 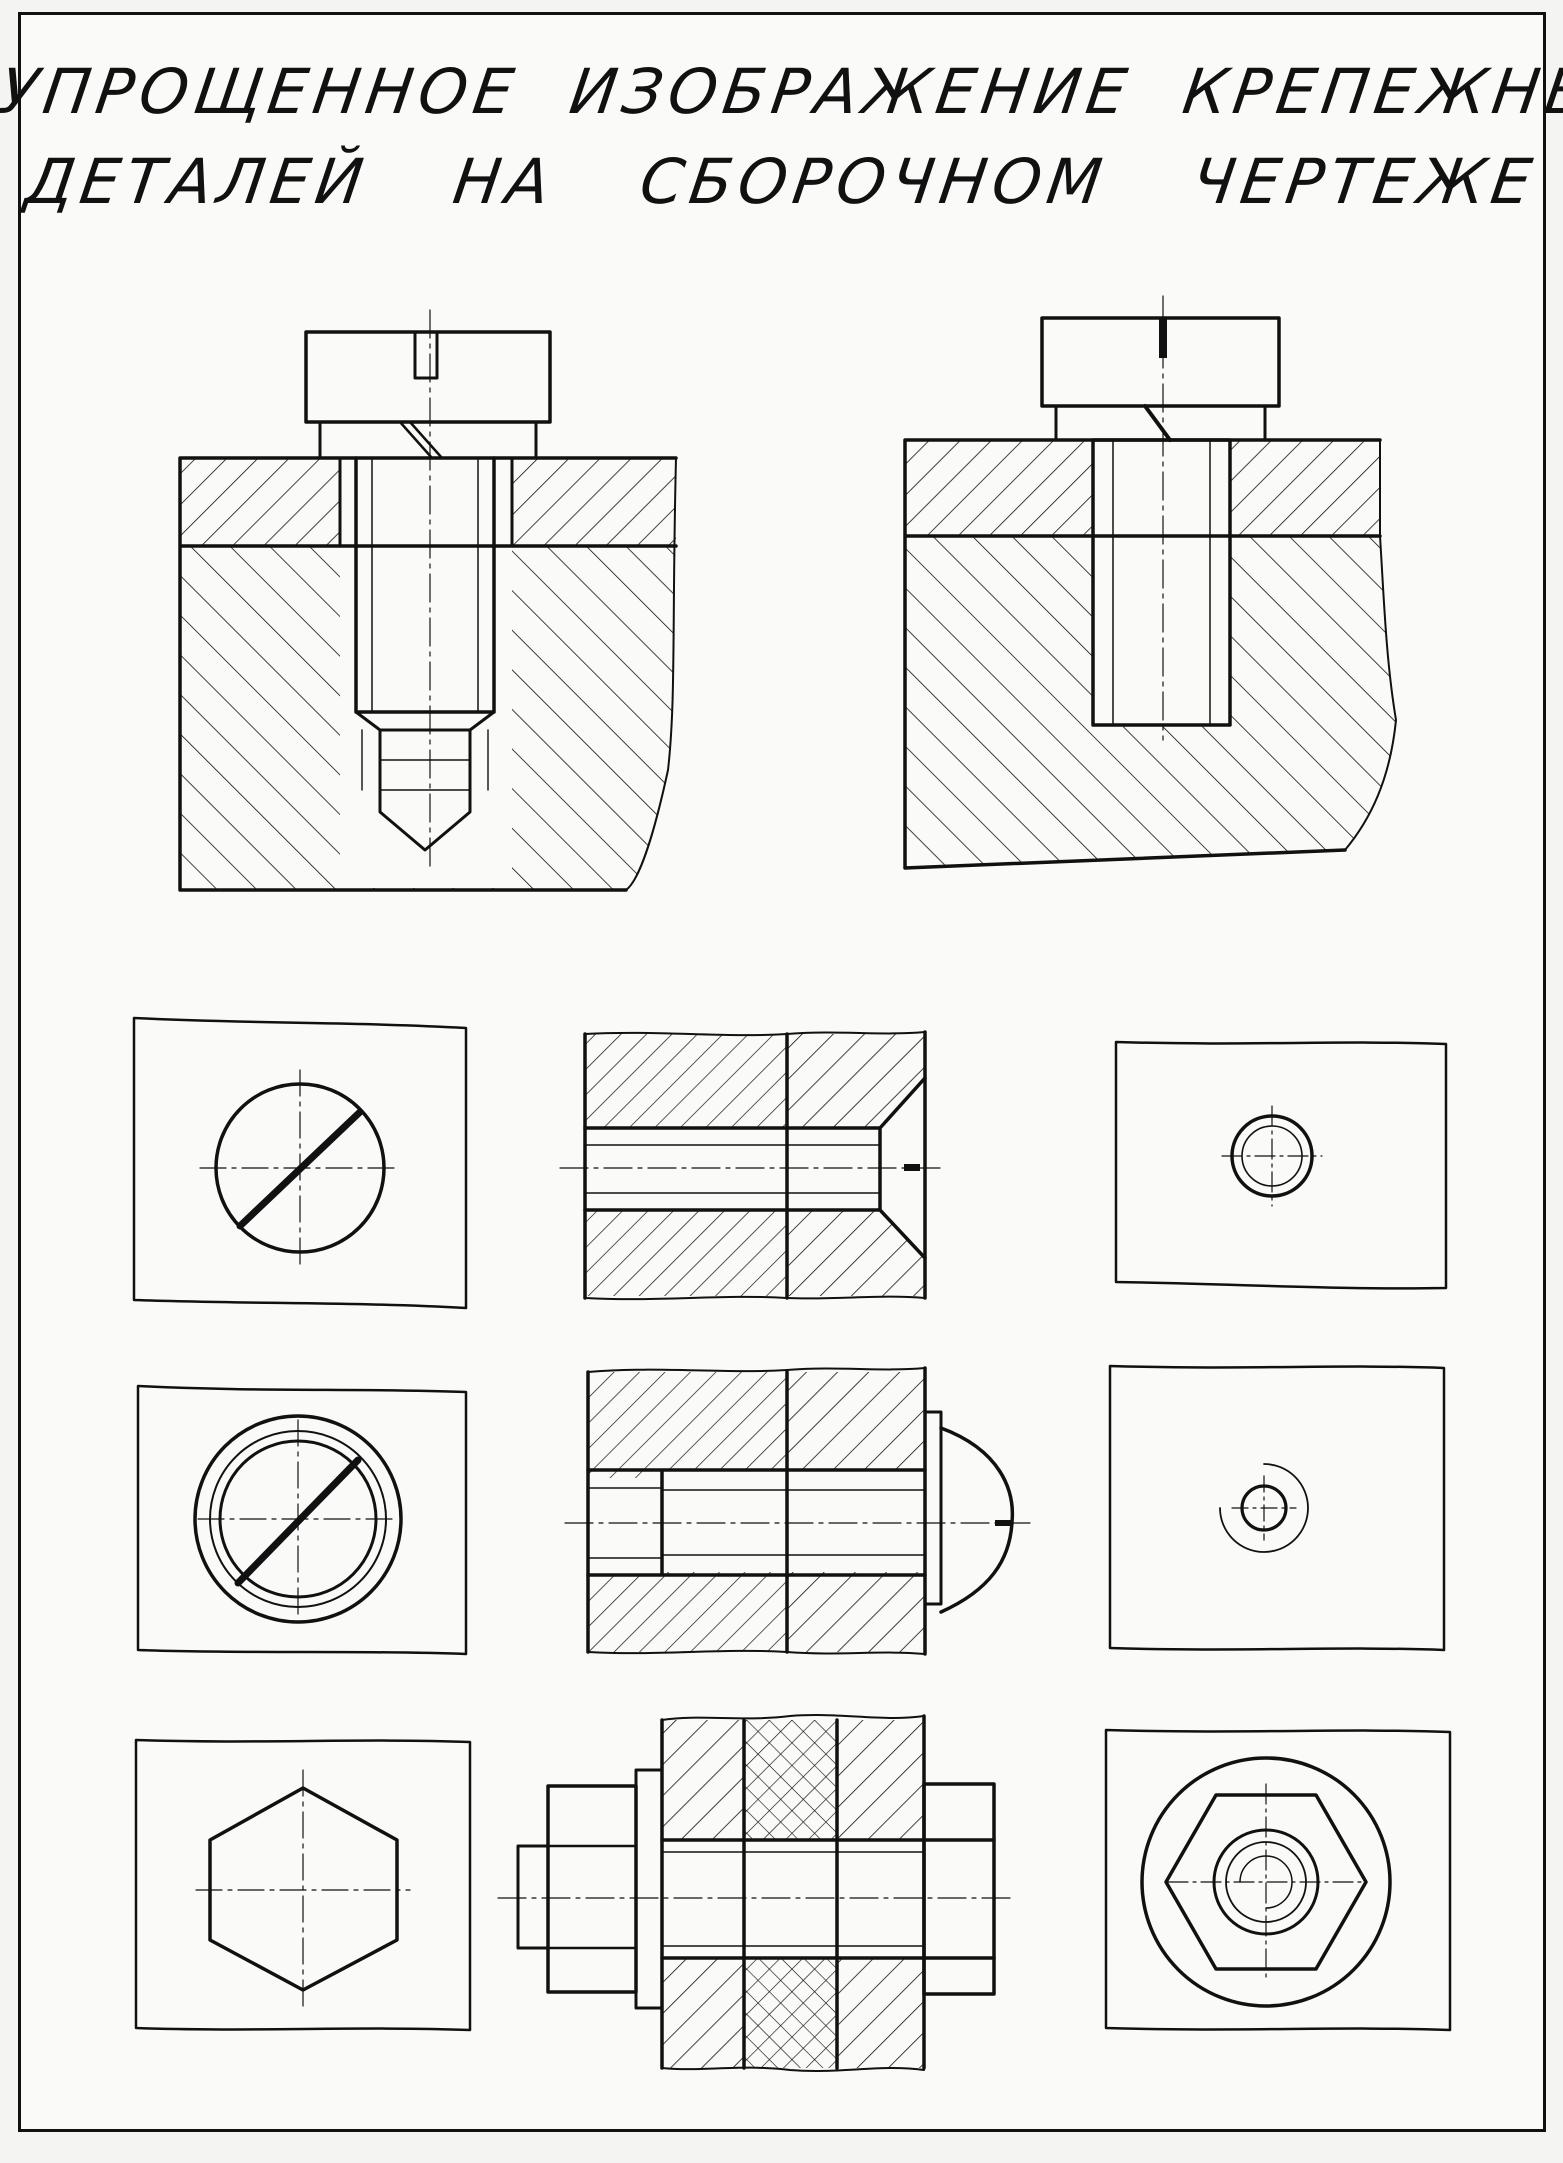 I want to click on screw-slot-mark, so click(x=1163, y=338).